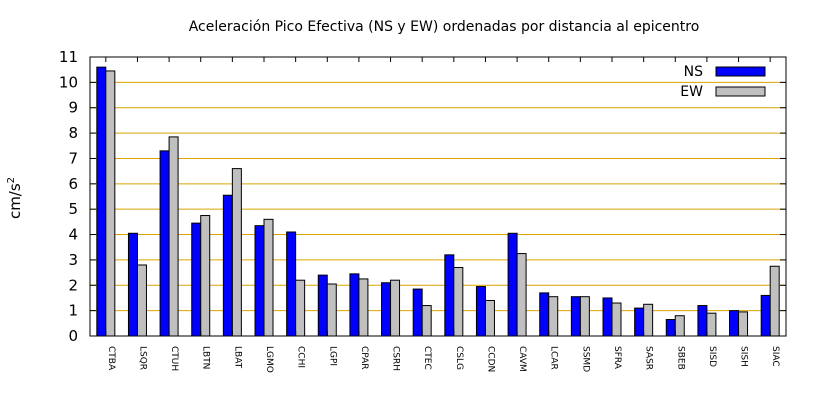  I want to click on bar-ns-ctba, so click(101, 201).